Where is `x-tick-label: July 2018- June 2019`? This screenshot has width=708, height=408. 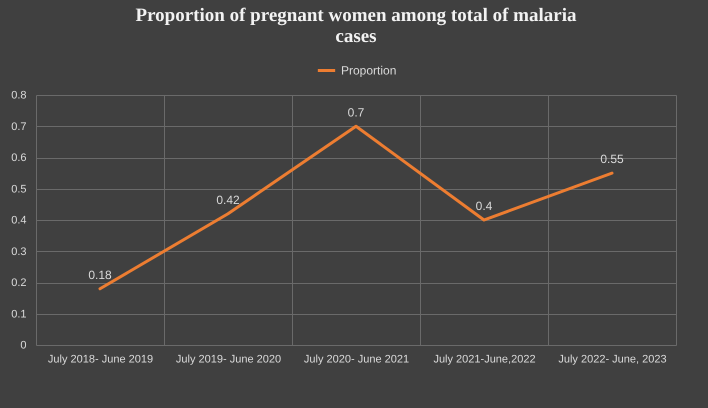
x-tick-label: July 2018- June 2019 is located at coordinates (101, 360).